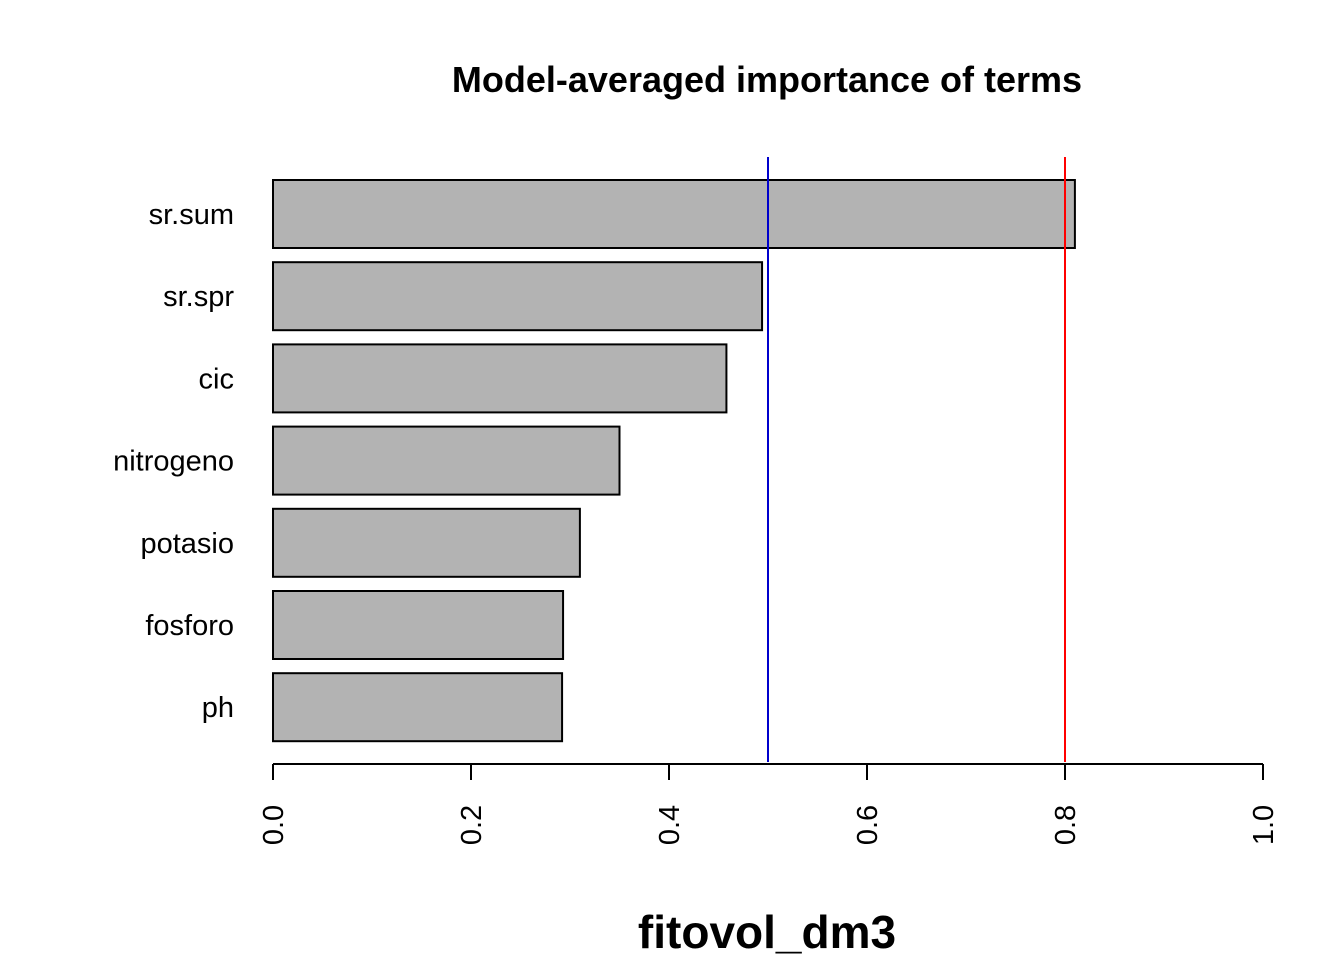  Describe the element at coordinates (187, 544) in the screenshot. I see `category-label: potasio` at that location.